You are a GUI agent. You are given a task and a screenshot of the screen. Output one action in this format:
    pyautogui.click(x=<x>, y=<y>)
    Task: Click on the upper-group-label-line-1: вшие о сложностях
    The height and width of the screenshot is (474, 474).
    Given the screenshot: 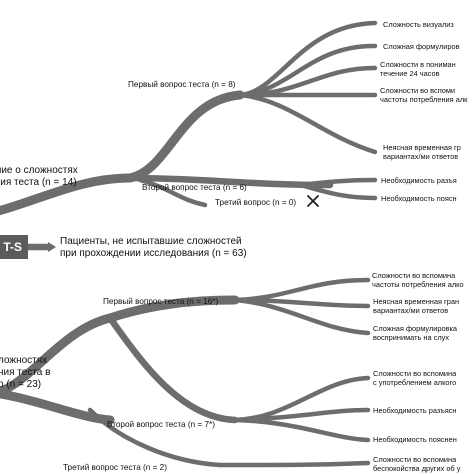 What is the action you would take?
    pyautogui.click(x=39, y=170)
    